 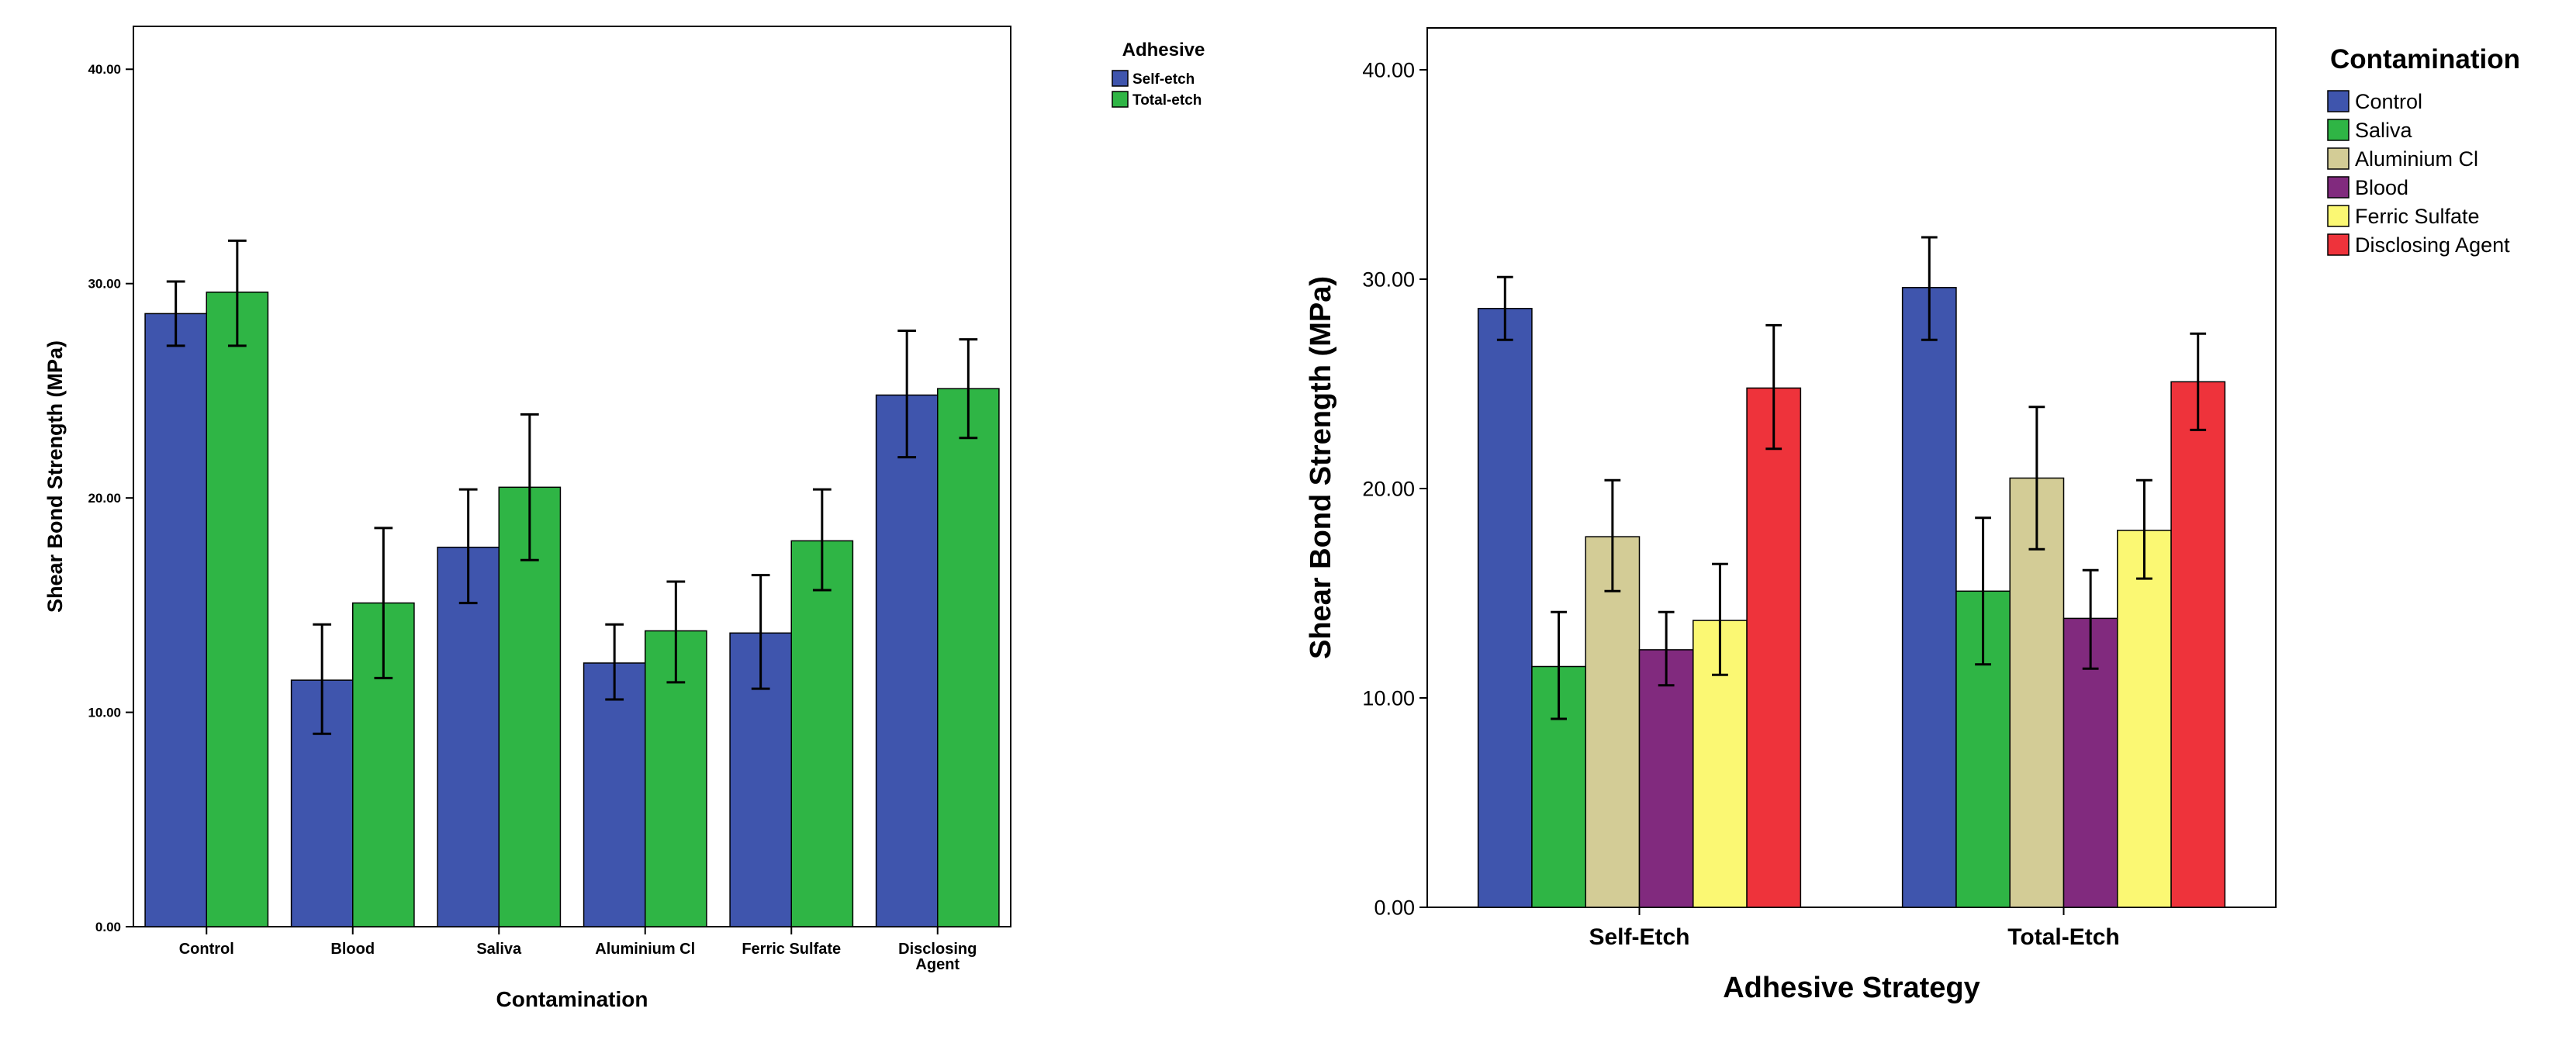 What do you see at coordinates (937, 949) in the screenshot?
I see `x-tick-label: Disclosing` at bounding box center [937, 949].